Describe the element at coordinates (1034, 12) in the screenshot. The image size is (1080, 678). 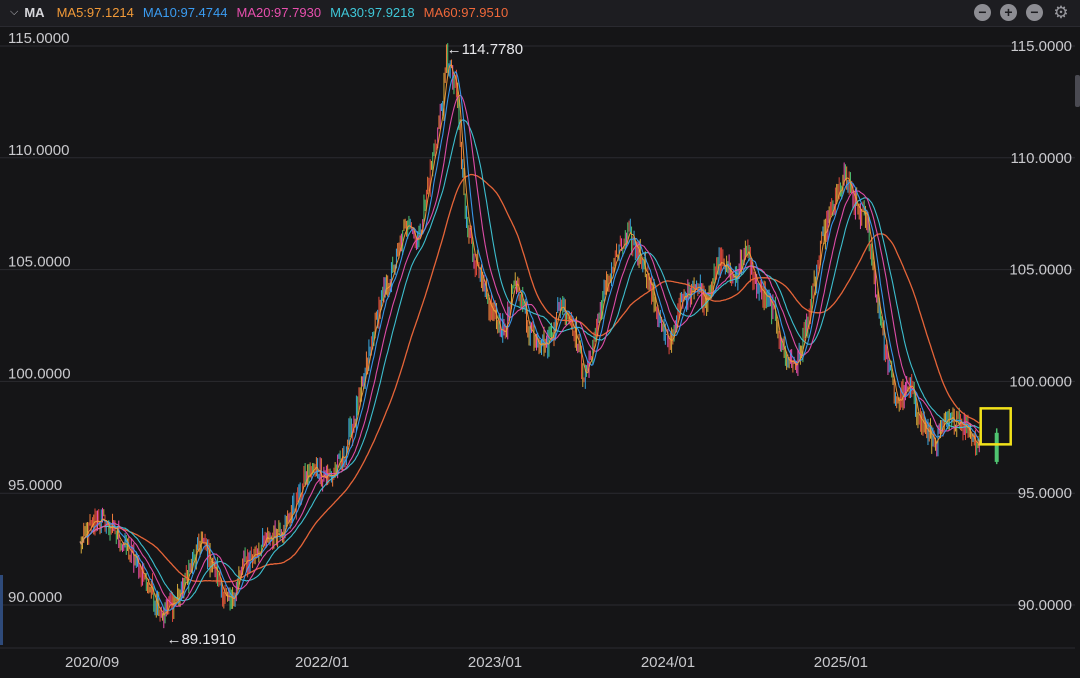
I see `minimize-icon: −` at that location.